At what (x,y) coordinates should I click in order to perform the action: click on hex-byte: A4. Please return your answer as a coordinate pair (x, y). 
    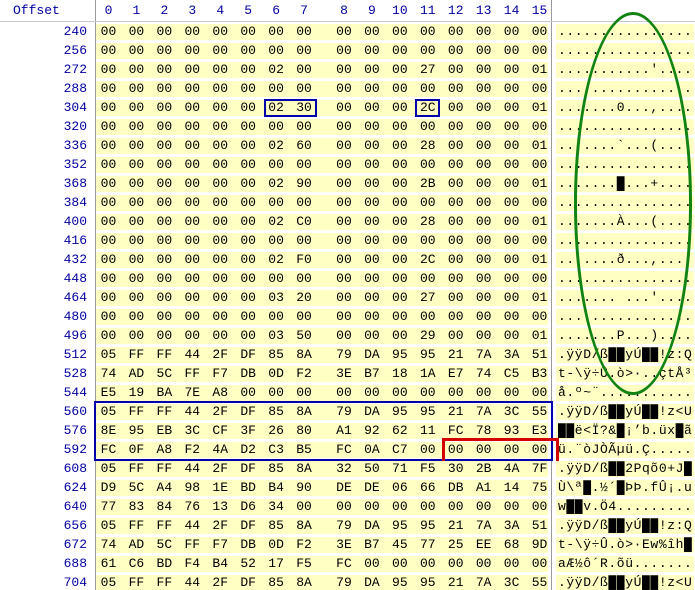
    Looking at the image, I should click on (164, 487).